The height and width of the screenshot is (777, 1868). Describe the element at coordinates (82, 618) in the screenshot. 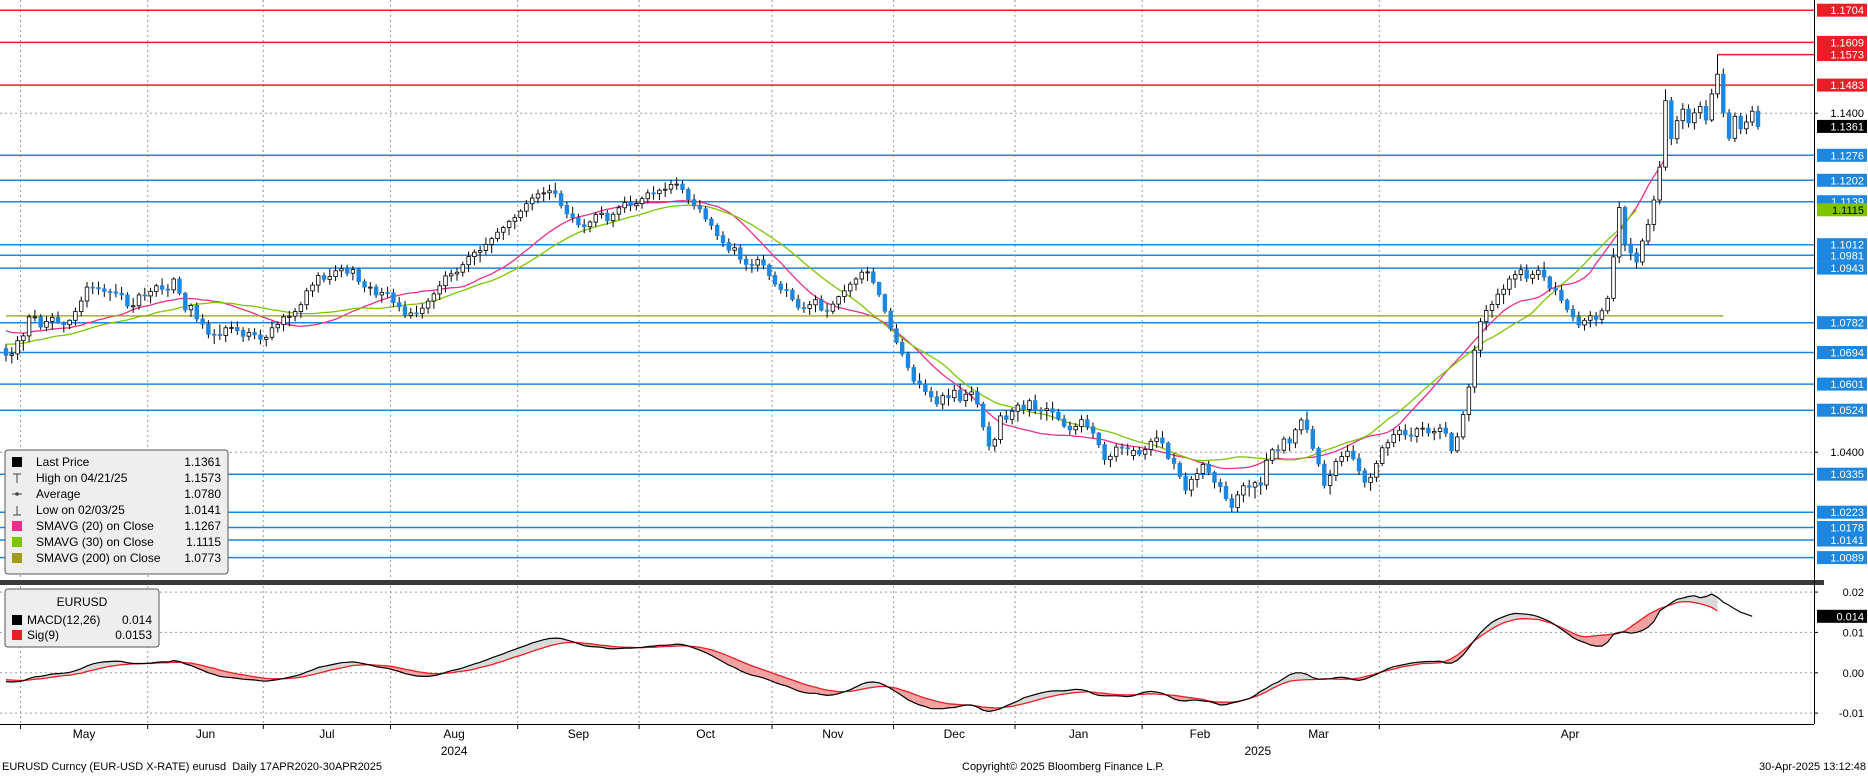

I see `macd-legend: EURUSD MACD(12,26) 0.014 Sig(9) 0.0153` at that location.